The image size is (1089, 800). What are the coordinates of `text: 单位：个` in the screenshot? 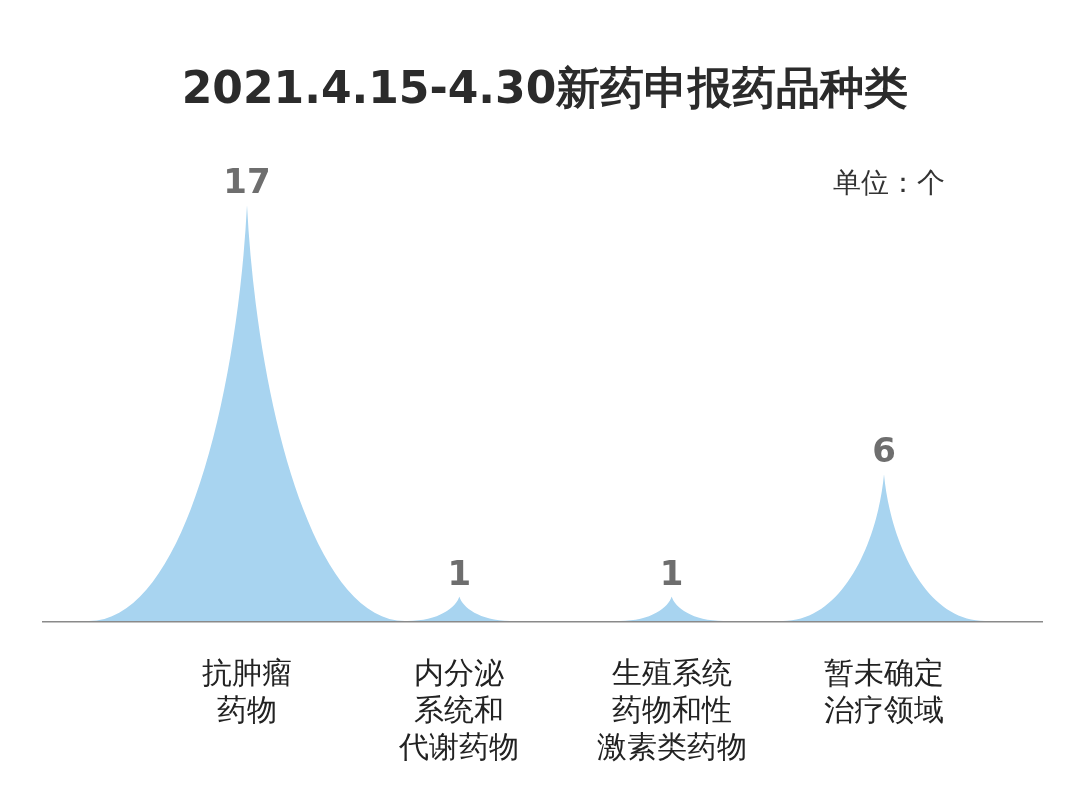 It's located at (889, 182).